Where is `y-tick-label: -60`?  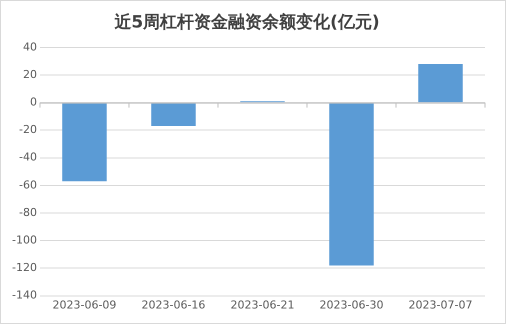 y-tick-label: -60 is located at coordinates (27, 185).